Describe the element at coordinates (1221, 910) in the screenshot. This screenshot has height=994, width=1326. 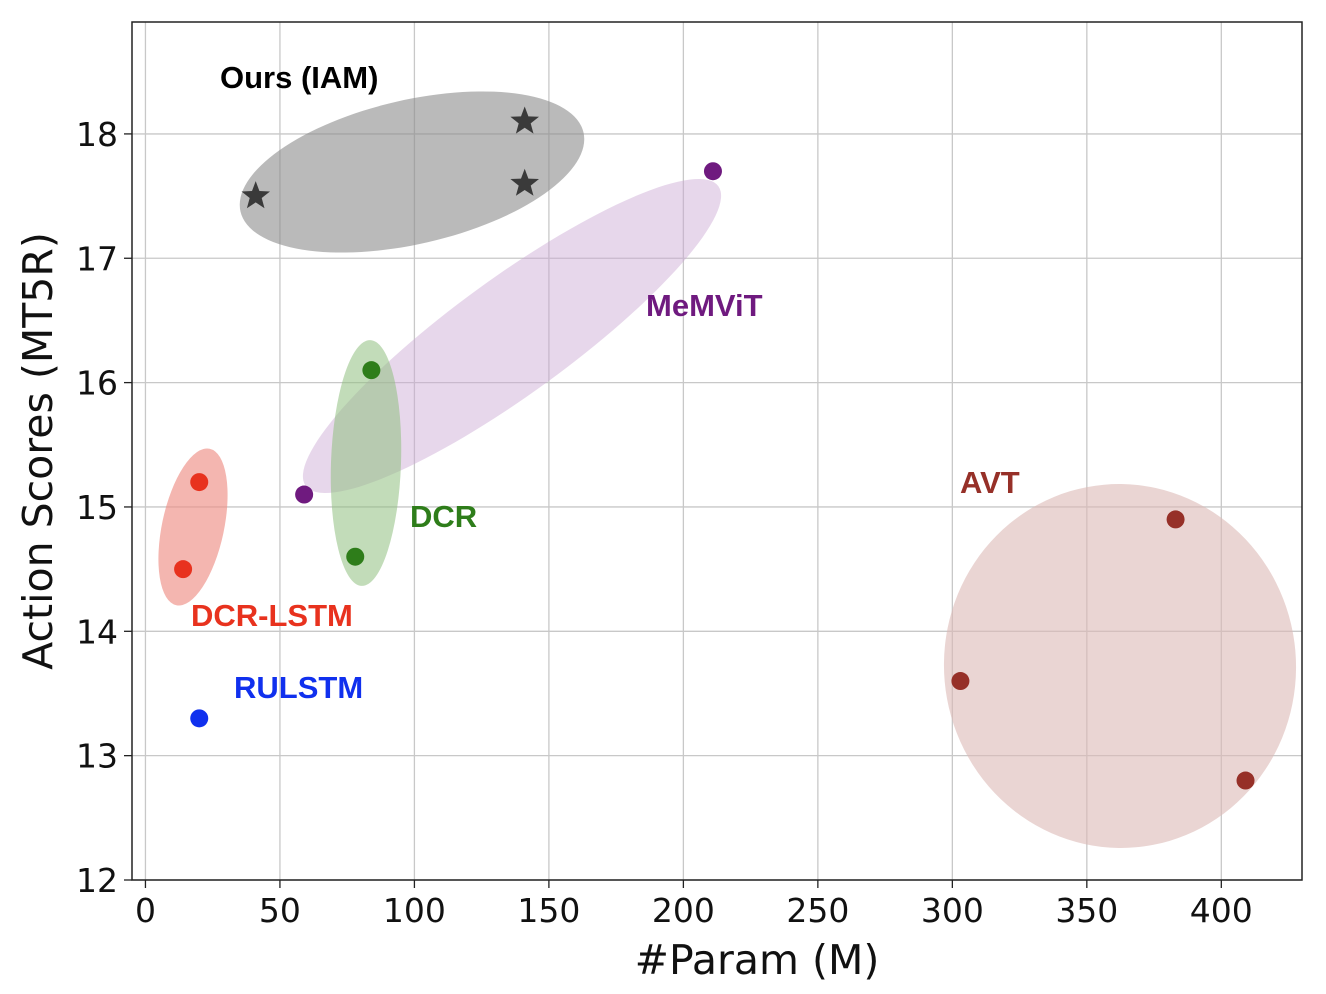
I see `x-tick-label: 400` at that location.